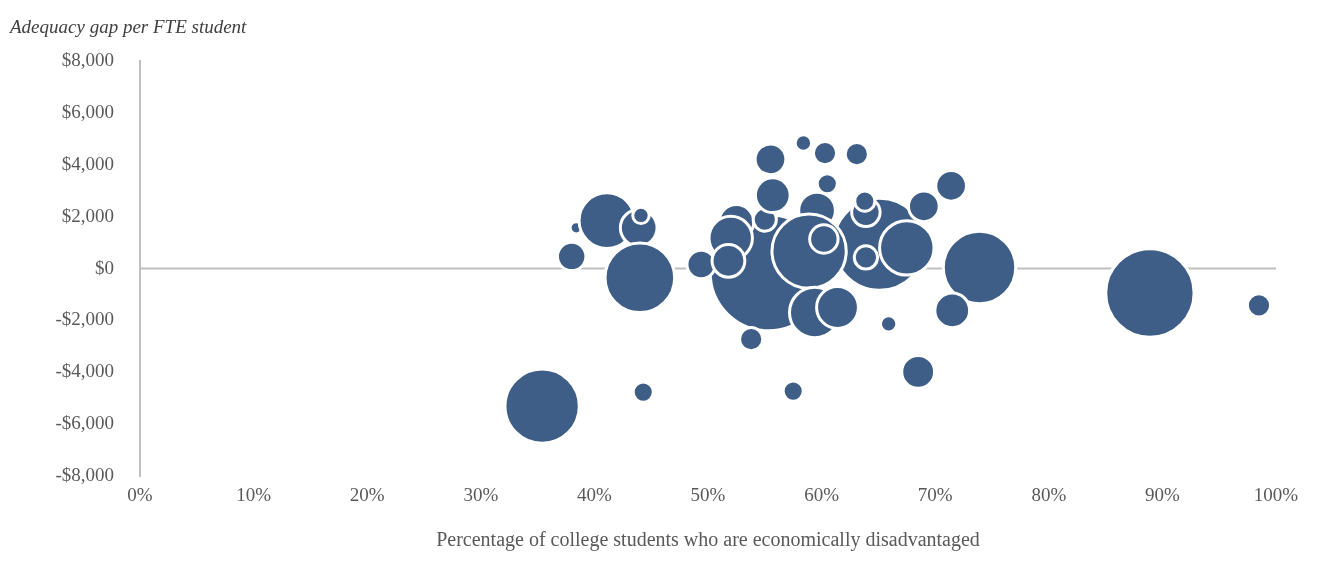 This screenshot has width=1337, height=565. What do you see at coordinates (481, 494) in the screenshot?
I see `x-tick-label: 30%` at bounding box center [481, 494].